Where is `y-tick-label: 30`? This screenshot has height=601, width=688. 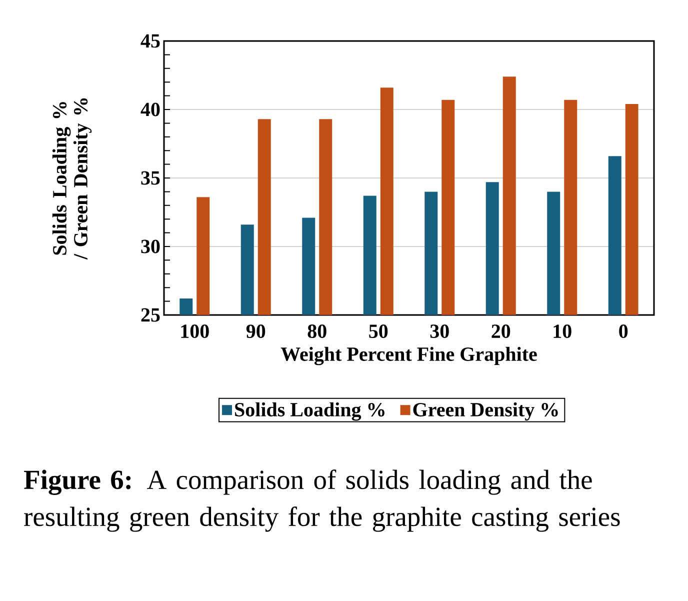
y-tick-label: 30 is located at coordinates (150, 247).